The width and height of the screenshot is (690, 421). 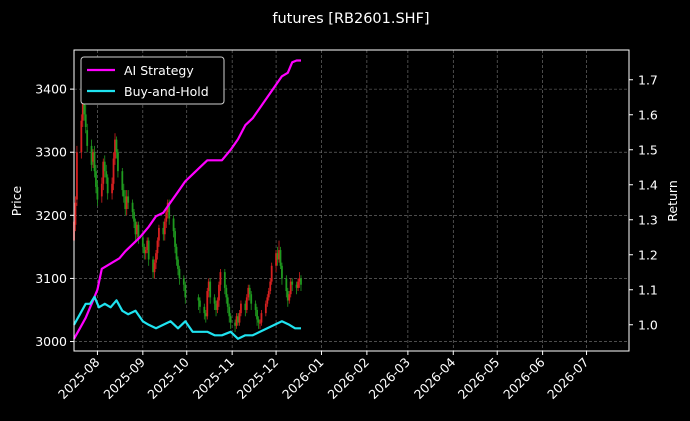 I want to click on buy-and-hold-line, so click(x=187, y=317).